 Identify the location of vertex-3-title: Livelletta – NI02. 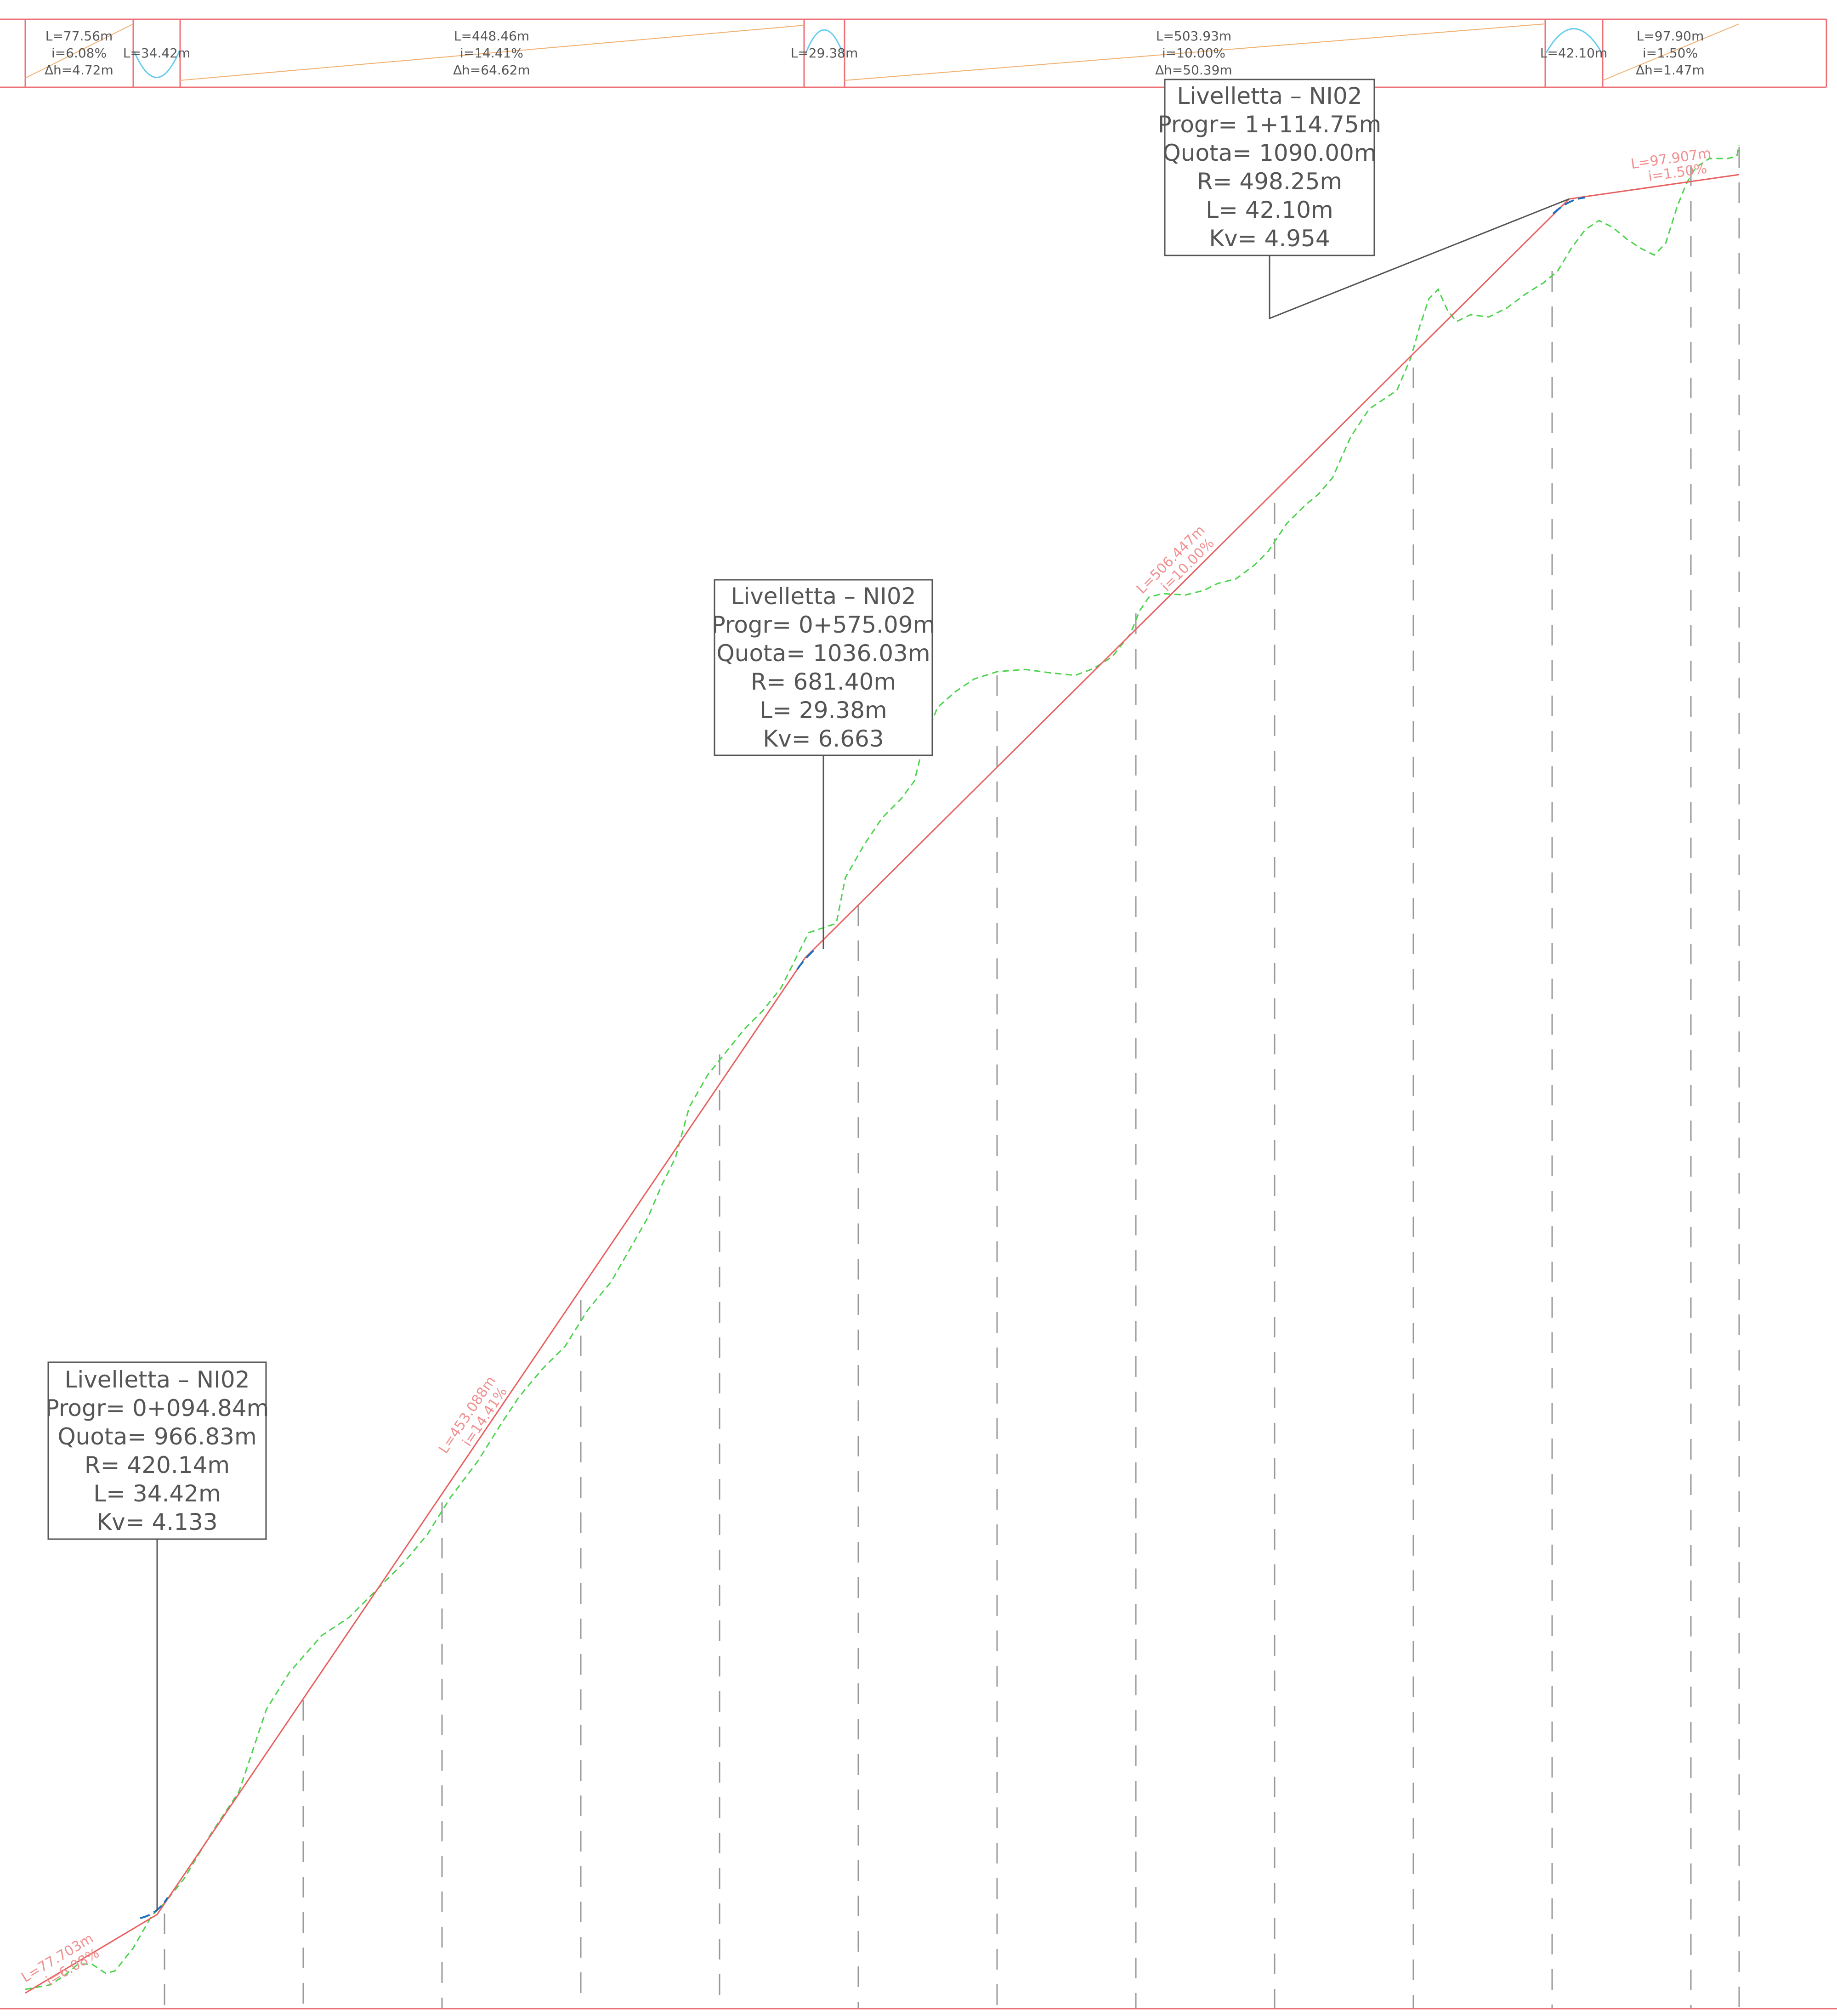
(1269, 96).